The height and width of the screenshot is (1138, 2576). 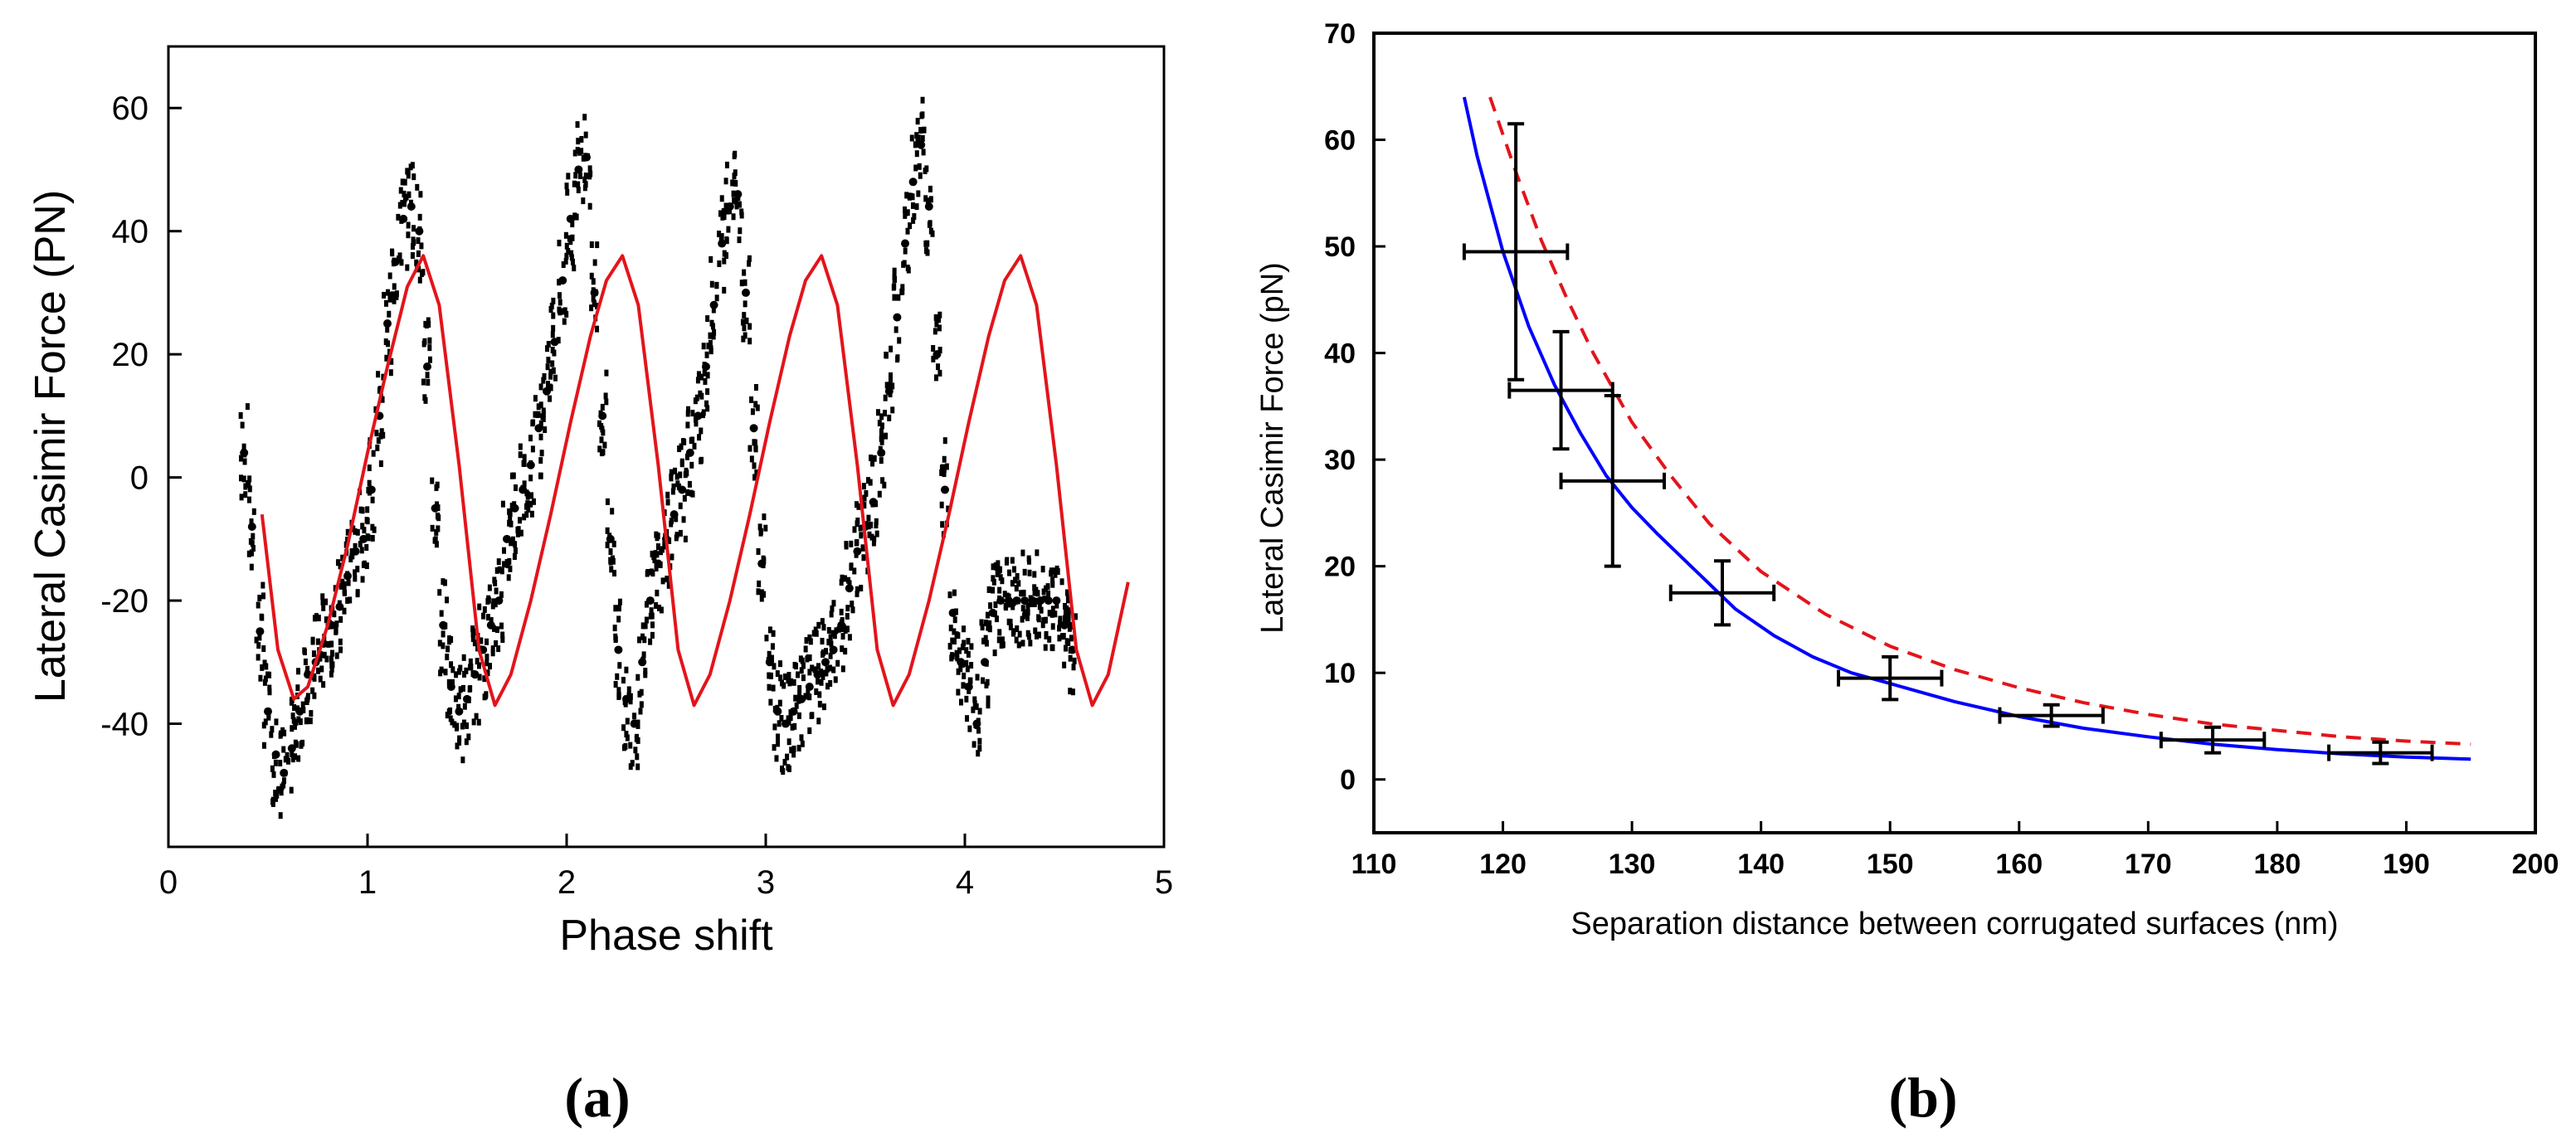 I want to click on x-tick-label: 4, so click(x=965, y=882).